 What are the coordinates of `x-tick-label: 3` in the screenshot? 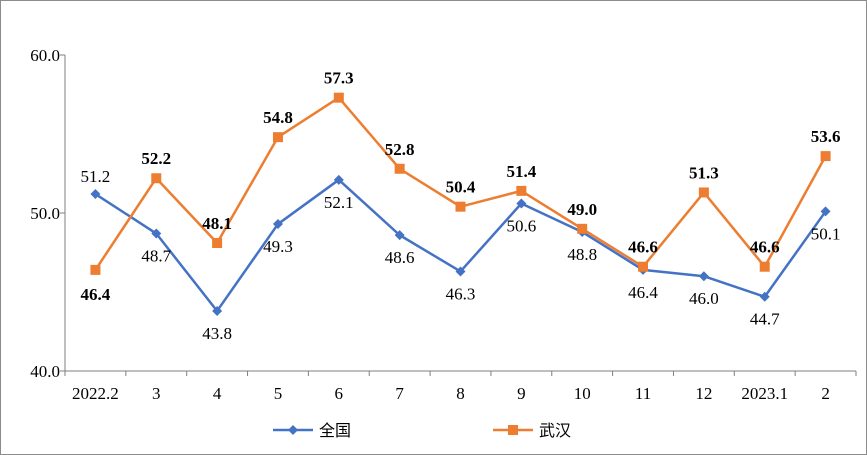 It's located at (156, 393).